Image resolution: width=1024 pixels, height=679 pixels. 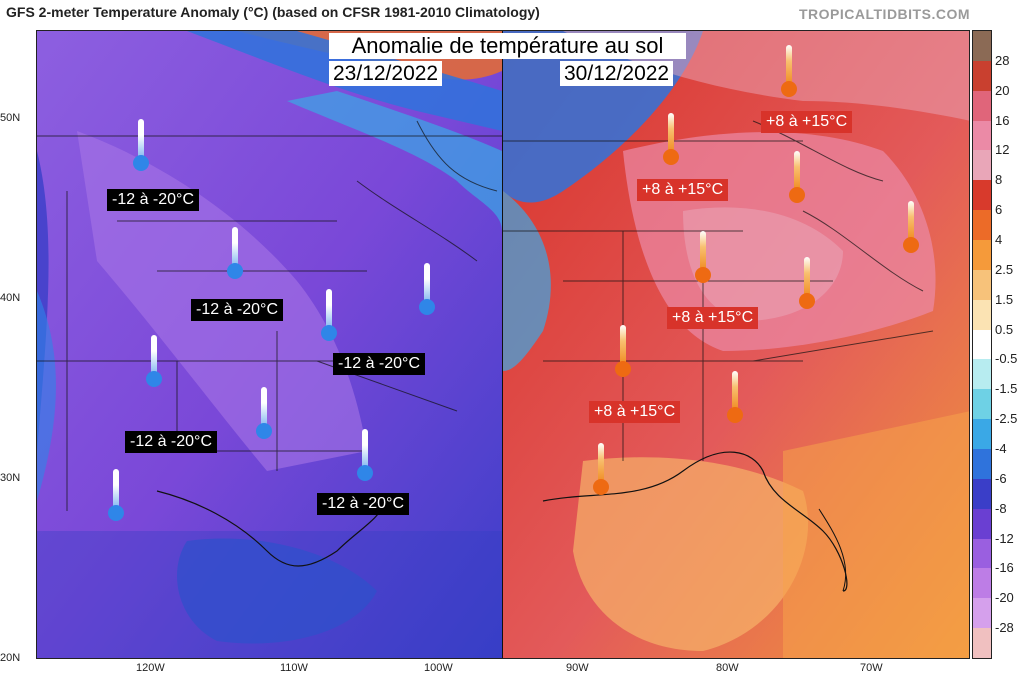 I want to click on date-left: 23/12/2022, so click(x=386, y=73).